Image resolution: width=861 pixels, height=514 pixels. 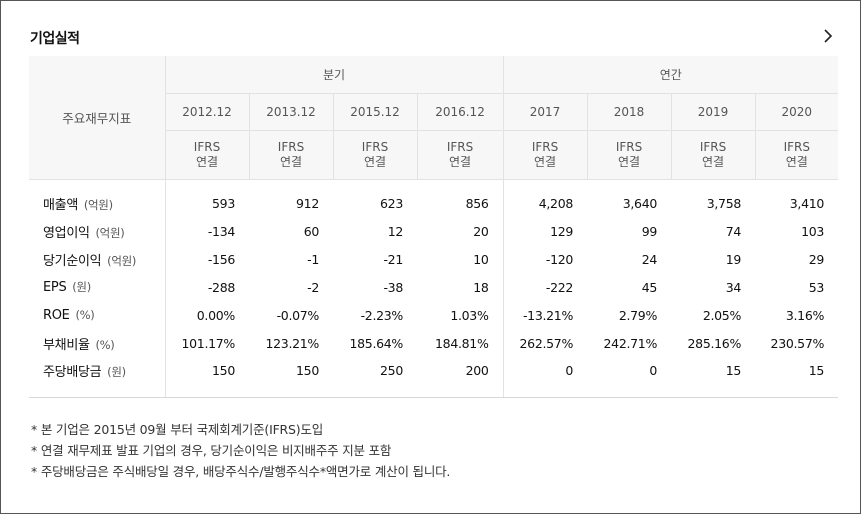 What do you see at coordinates (60, 205) in the screenshot?
I see `indicator-name: 매출액` at bounding box center [60, 205].